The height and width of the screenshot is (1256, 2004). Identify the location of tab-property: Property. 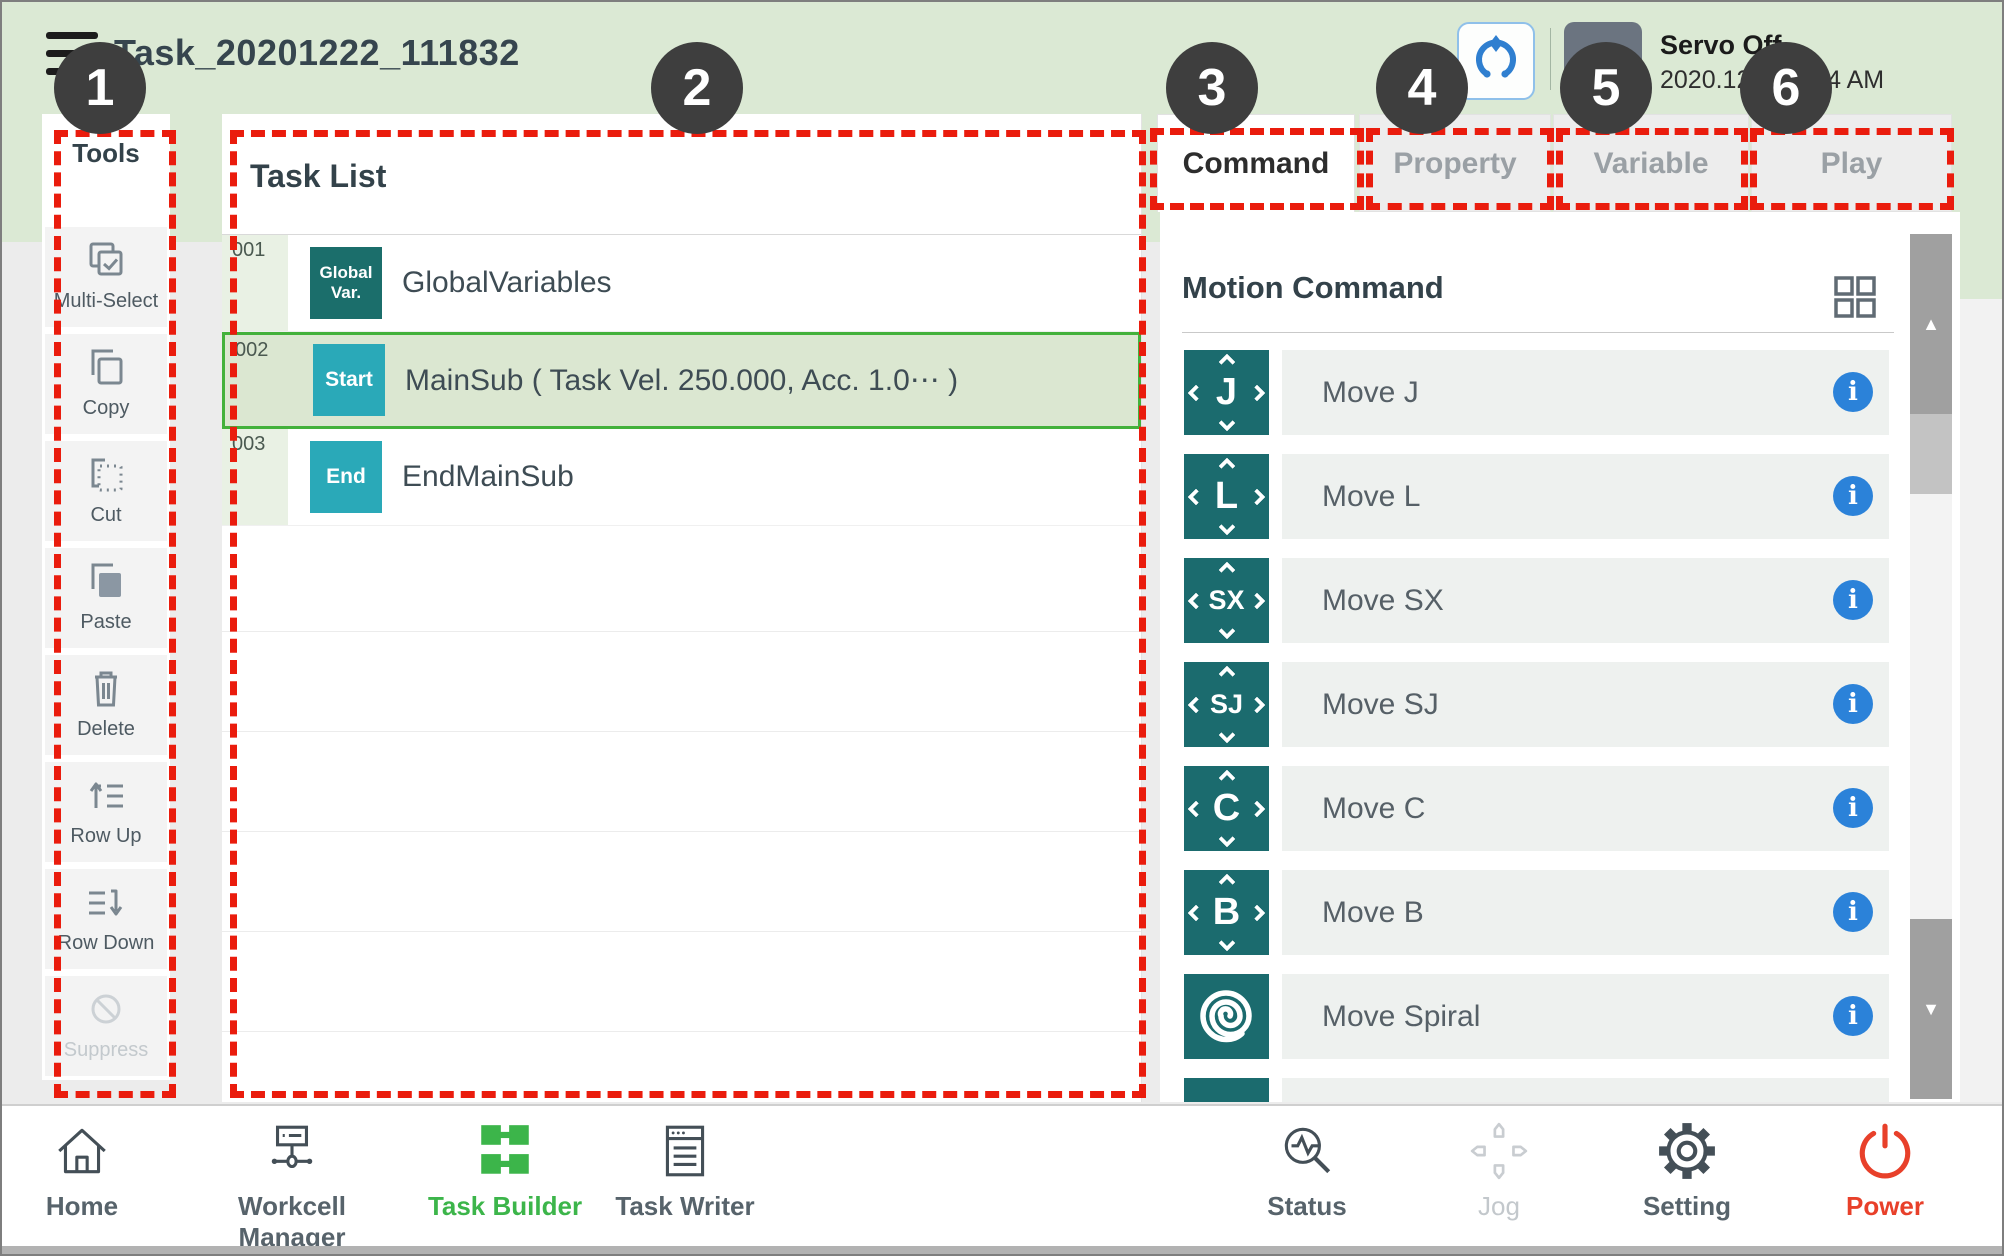
(1455, 163).